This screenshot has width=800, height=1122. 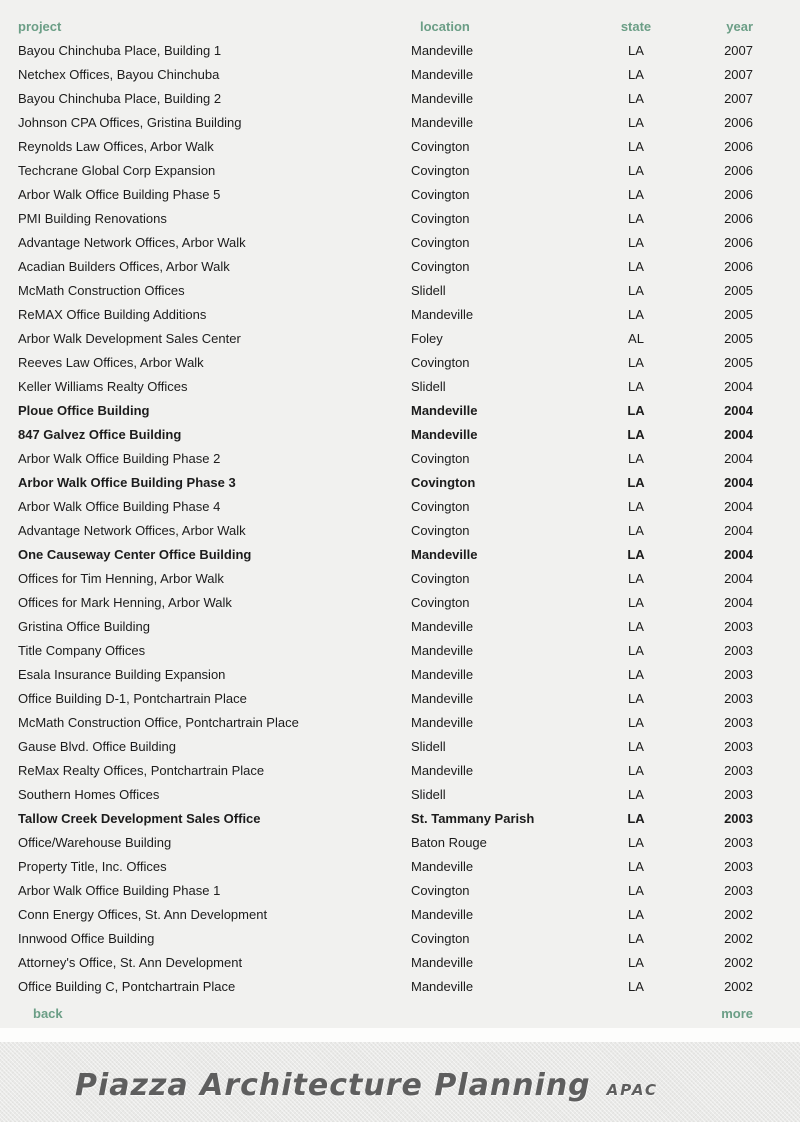 I want to click on table-row: Ploue Office Building Mandeville LA 2004, so click(x=385, y=410).